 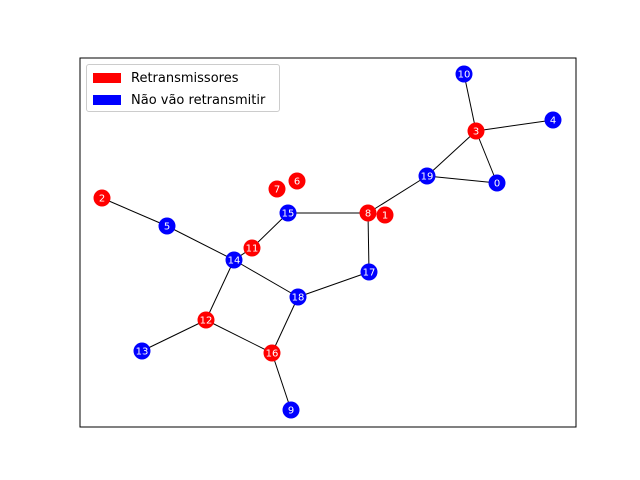 What do you see at coordinates (185, 78) in the screenshot?
I see `legend-label: Retransmissores` at bounding box center [185, 78].